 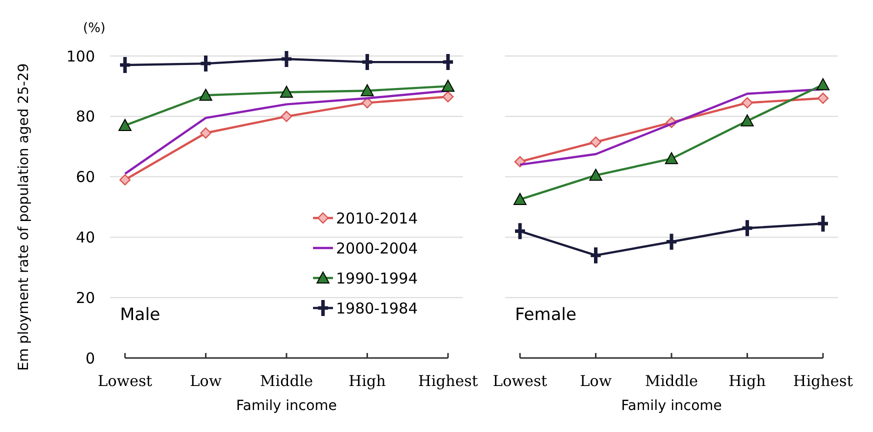 I want to click on y-tick-label: 20, so click(x=85, y=297).